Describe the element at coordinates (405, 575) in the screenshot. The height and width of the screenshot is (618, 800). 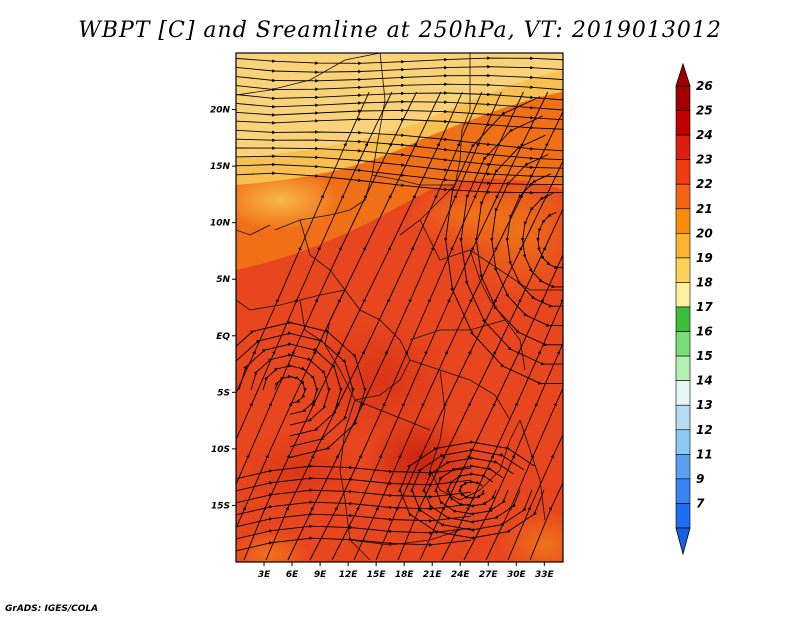
I see `lon-tick-label: 18E` at that location.